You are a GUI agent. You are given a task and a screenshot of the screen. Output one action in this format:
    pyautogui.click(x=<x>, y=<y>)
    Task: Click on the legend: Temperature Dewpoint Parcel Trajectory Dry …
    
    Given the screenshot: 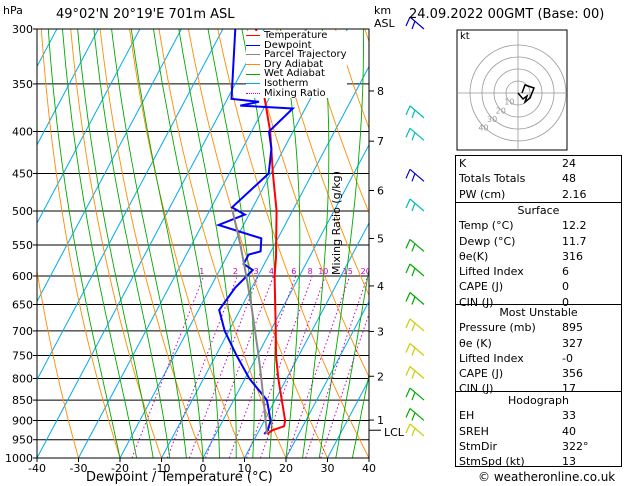 What is the action you would take?
    pyautogui.click(x=296, y=65)
    